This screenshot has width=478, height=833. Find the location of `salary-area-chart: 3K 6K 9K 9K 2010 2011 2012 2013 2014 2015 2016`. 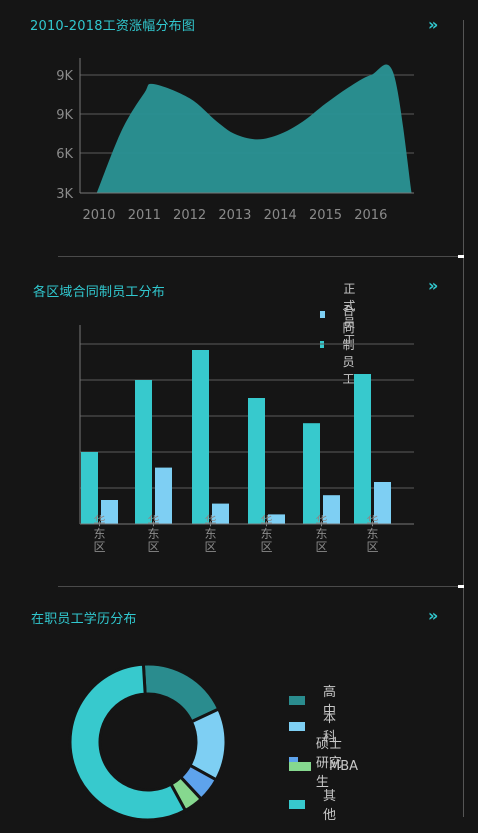

salary-area-chart: 3K 6K 9K 9K 2010 2011 2012 2013 2014 2015 2016 is located at coordinates (235, 140).